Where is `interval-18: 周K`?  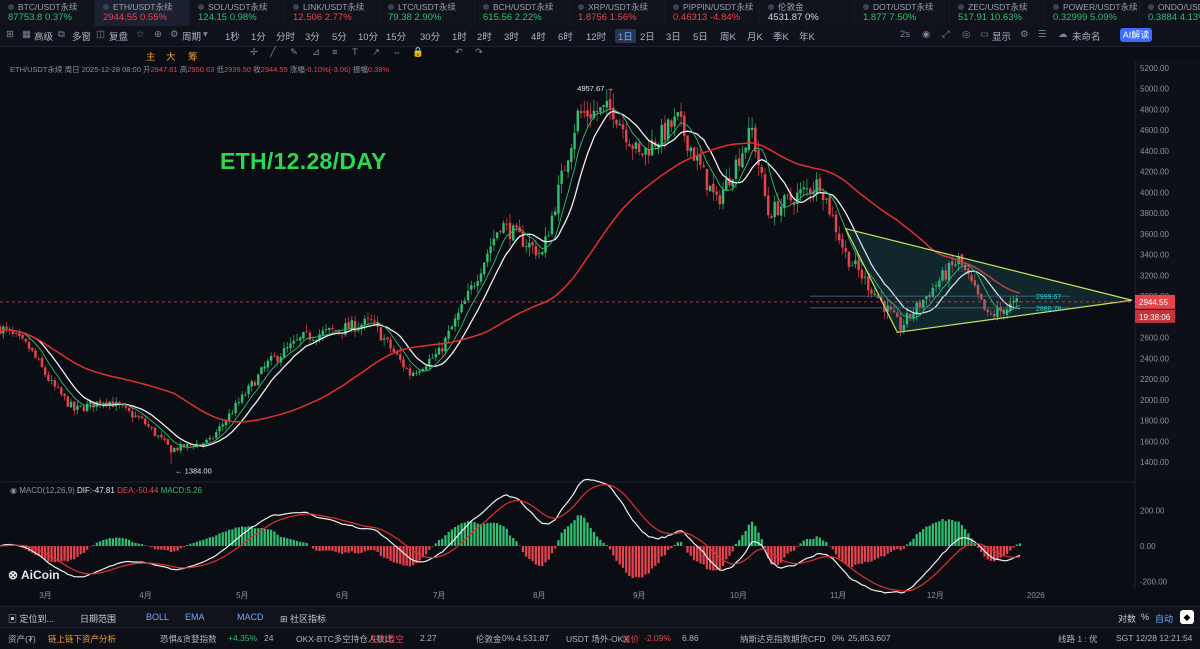
interval-18: 周K is located at coordinates (728, 36).